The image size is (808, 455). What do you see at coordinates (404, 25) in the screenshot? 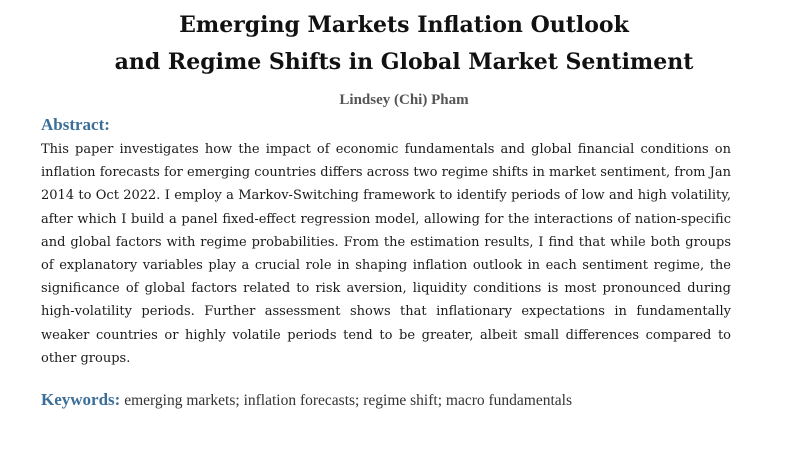
I see `paper-title-line-1: Emerging Markets Inflation Outlook` at bounding box center [404, 25].